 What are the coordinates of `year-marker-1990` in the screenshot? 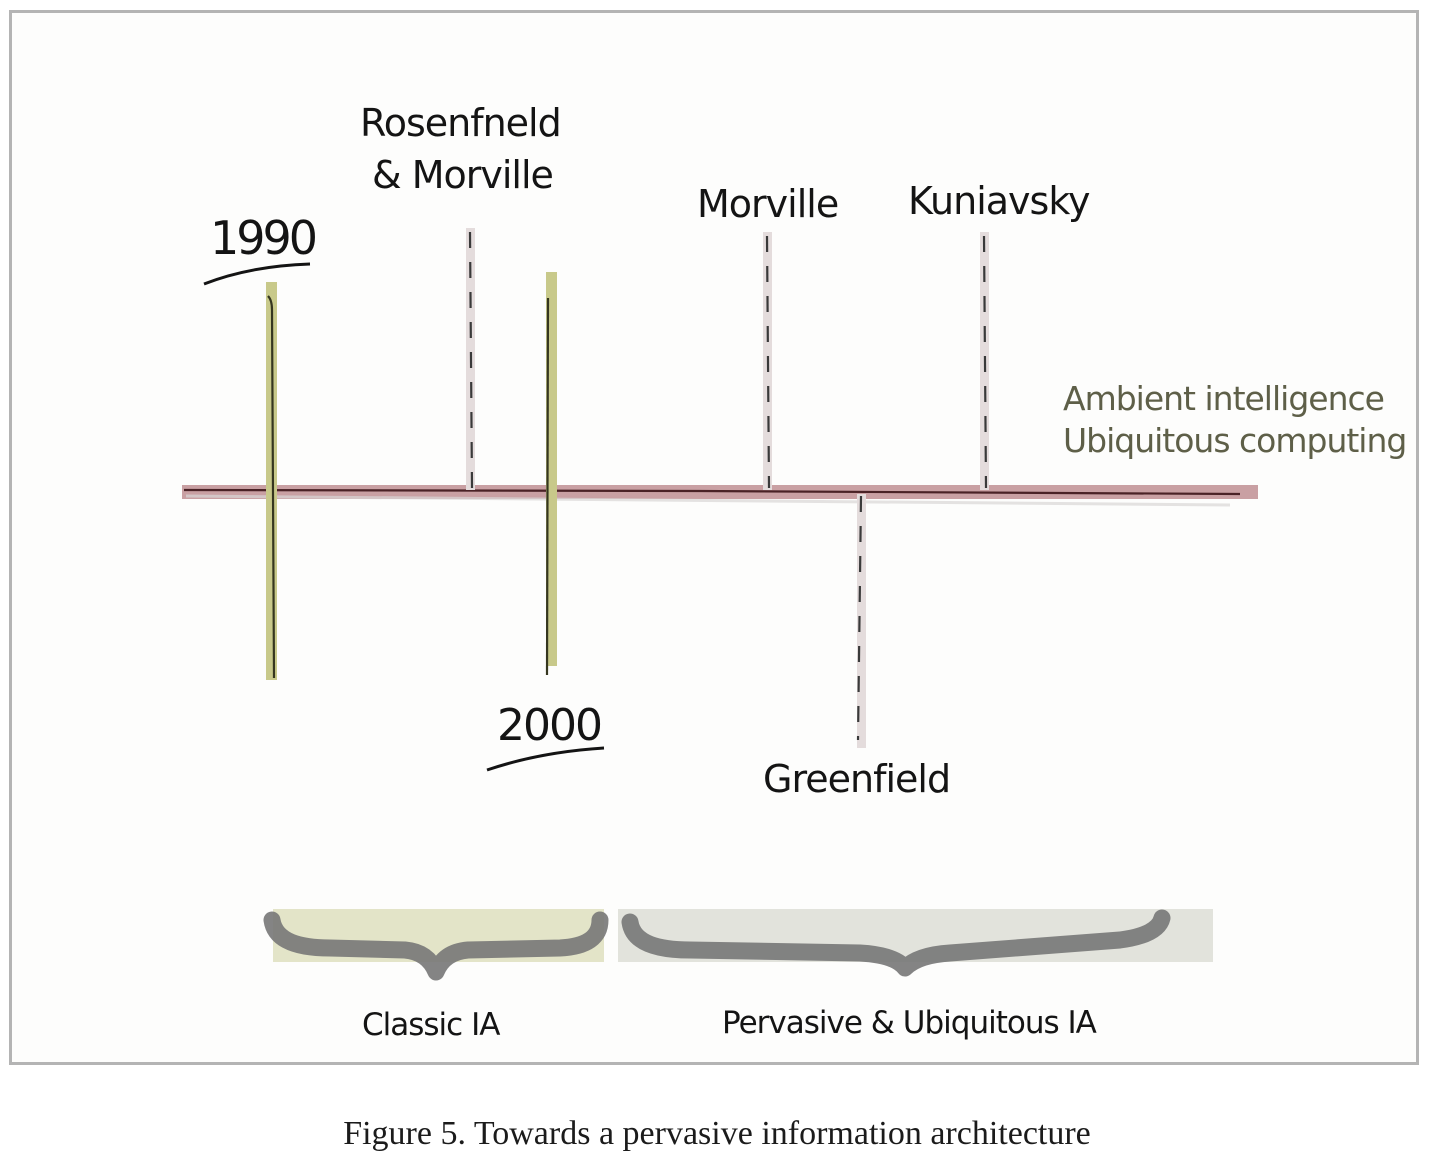 It's located at (271, 481).